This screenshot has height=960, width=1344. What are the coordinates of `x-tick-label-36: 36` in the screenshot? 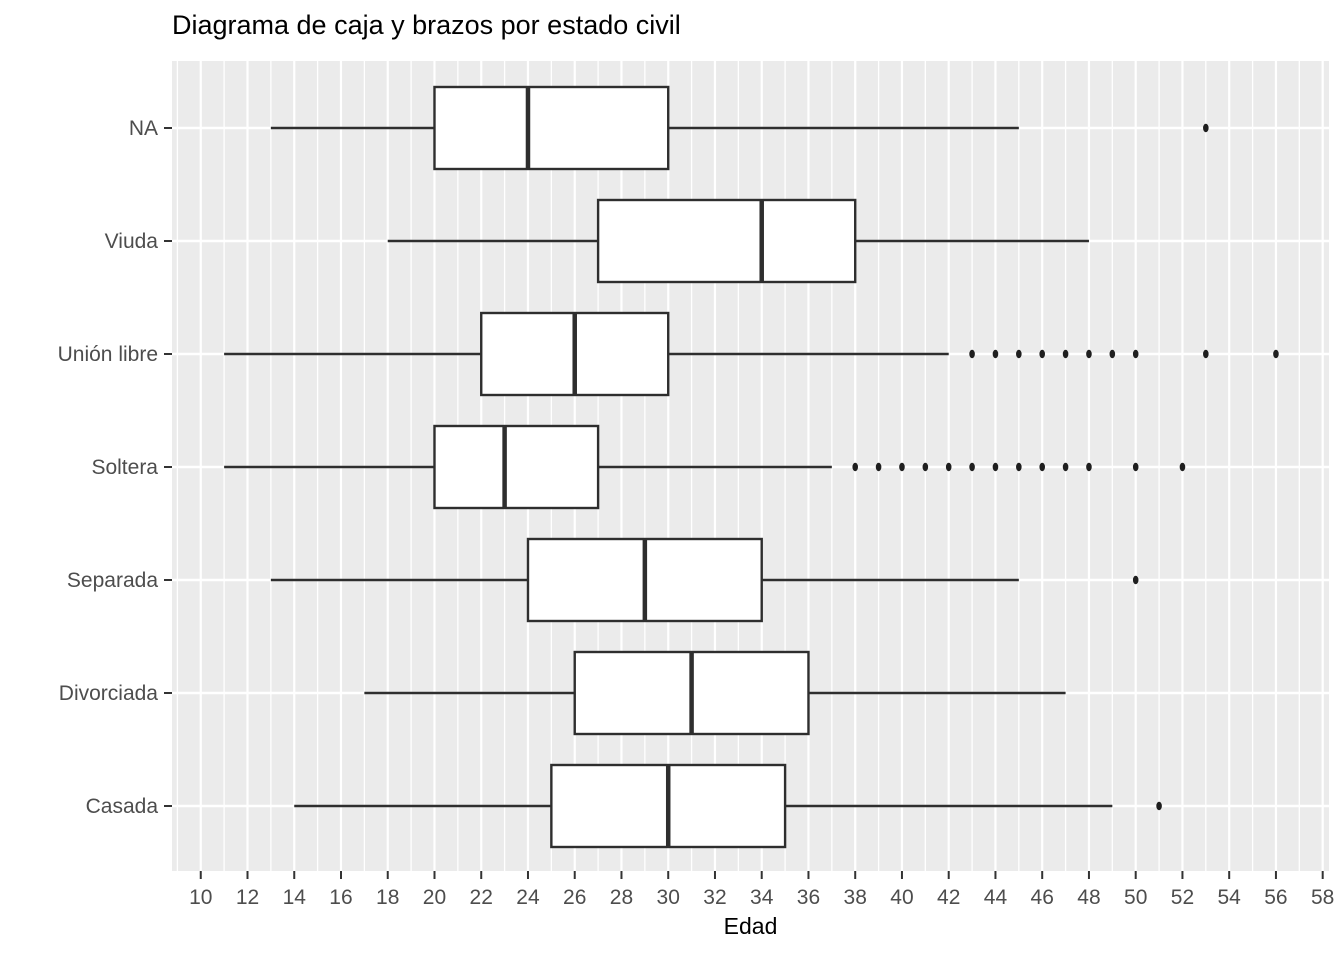 It's located at (808, 897).